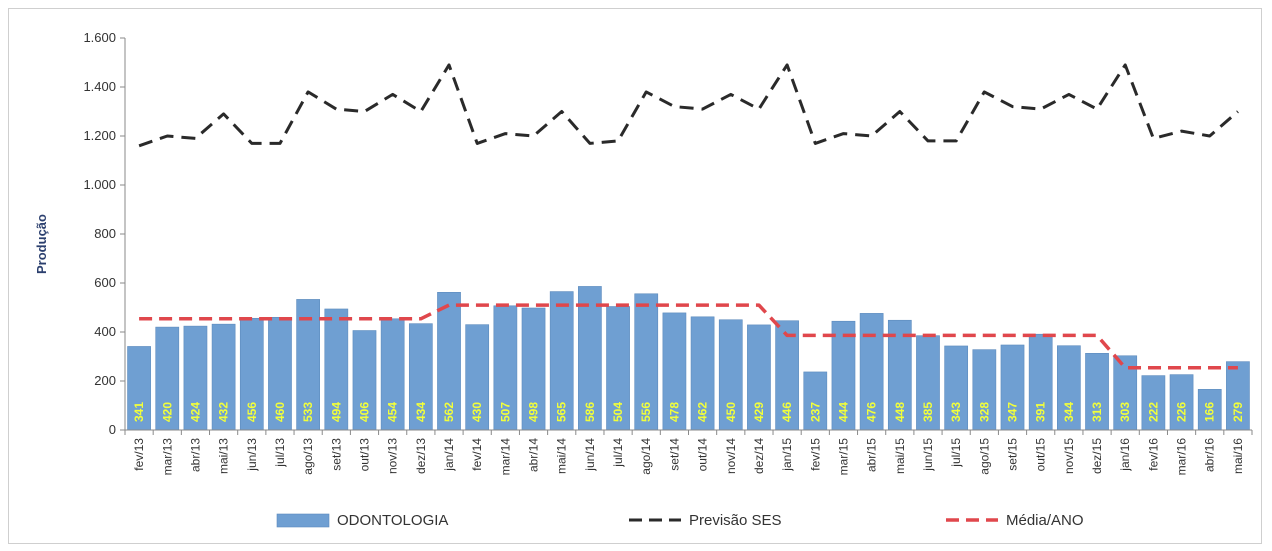  What do you see at coordinates (1097, 456) in the screenshot?
I see `x-tick-label: dez/15` at bounding box center [1097, 456].